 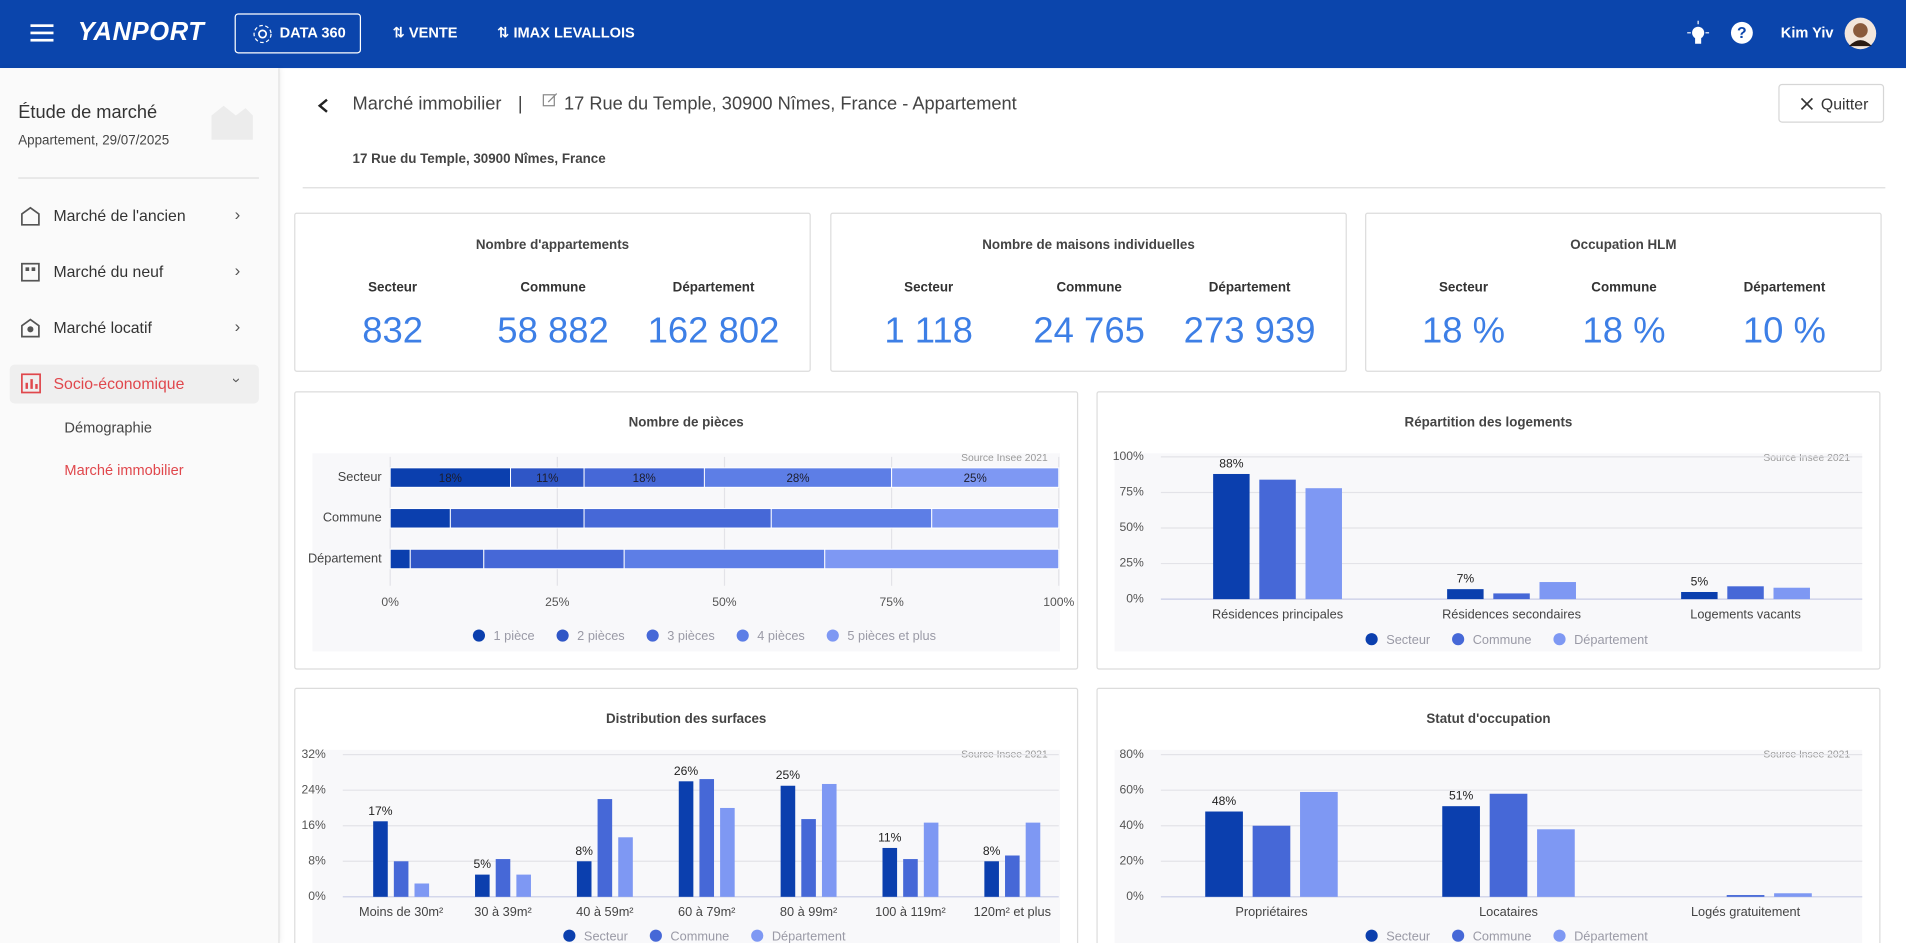 I want to click on y-tick-label: Secteur, so click(x=360, y=476).